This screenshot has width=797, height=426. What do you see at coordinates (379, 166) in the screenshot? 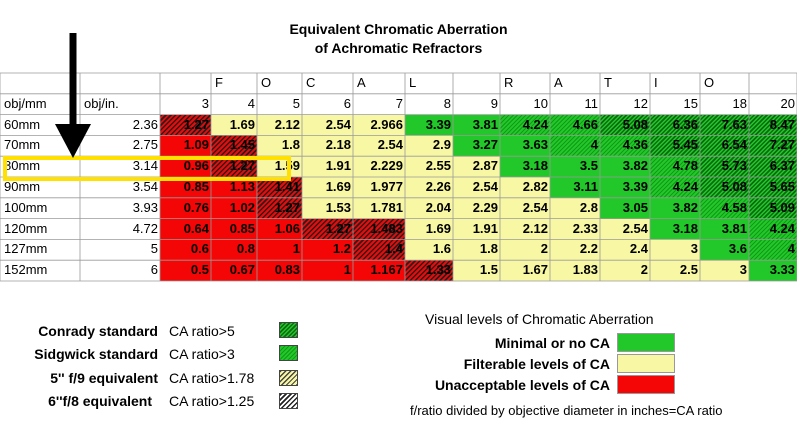
I see `table-cell: 2.229` at bounding box center [379, 166].